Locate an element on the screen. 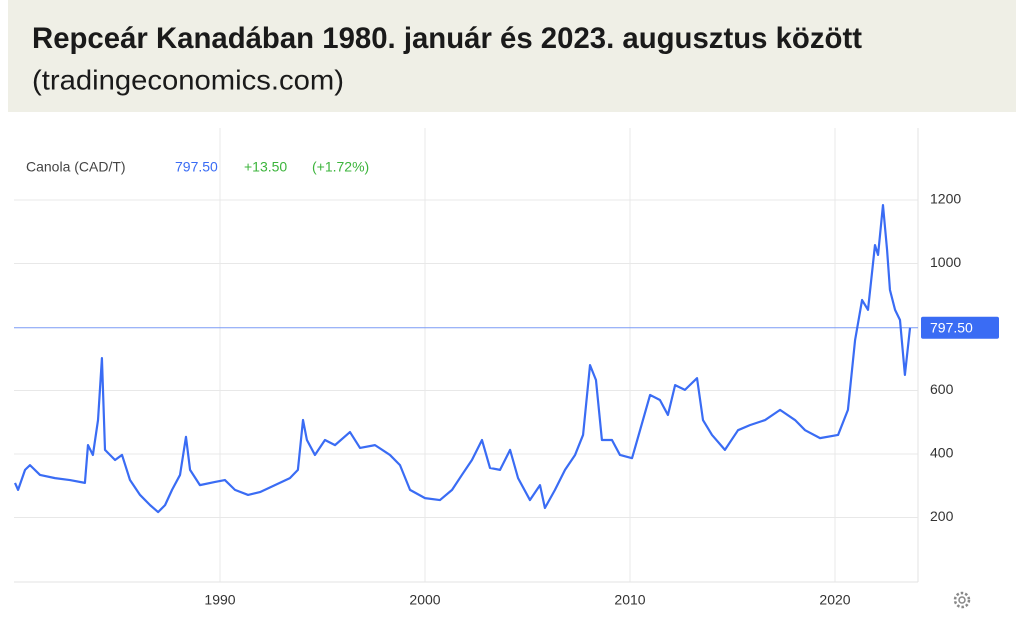 This screenshot has width=1024, height=626. last-price-label: 797.50 is located at coordinates (951, 327).